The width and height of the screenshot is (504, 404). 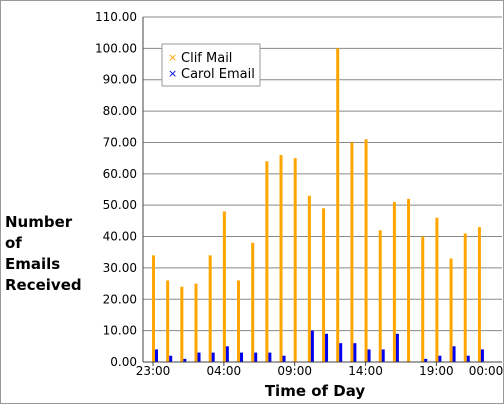 I want to click on legend: × Clif Mail × Carol Email, so click(x=211, y=65).